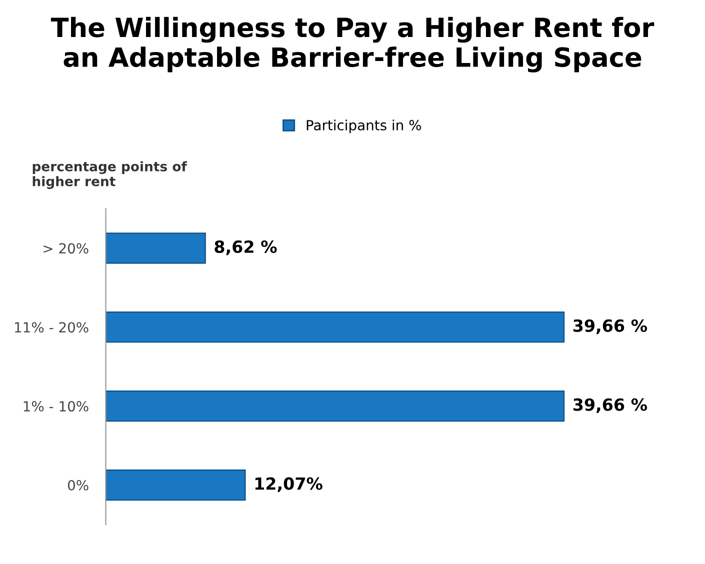 This screenshot has height=564, width=705. Describe the element at coordinates (363, 127) in the screenshot. I see `legend-label: Participants in %` at that location.